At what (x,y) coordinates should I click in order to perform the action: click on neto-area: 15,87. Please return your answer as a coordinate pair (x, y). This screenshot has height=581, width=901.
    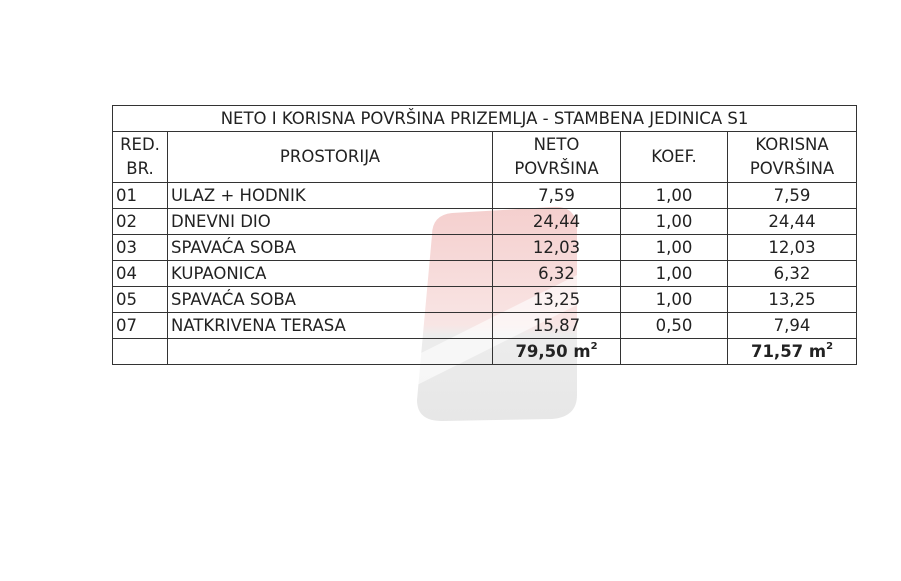
    Looking at the image, I should click on (556, 325).